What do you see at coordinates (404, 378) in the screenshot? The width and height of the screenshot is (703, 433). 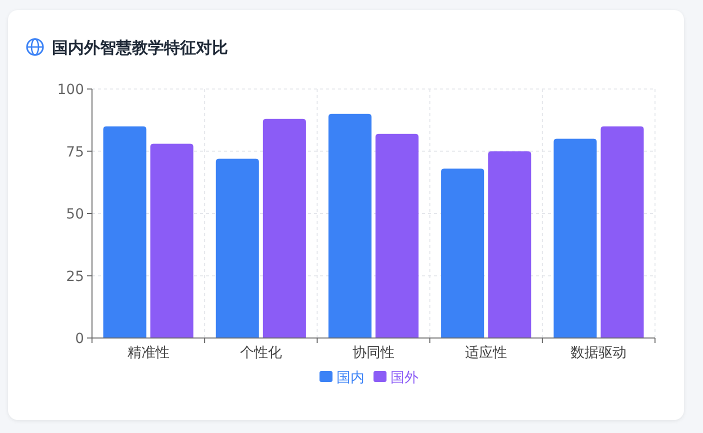 I see `legend-label: 国外` at bounding box center [404, 378].